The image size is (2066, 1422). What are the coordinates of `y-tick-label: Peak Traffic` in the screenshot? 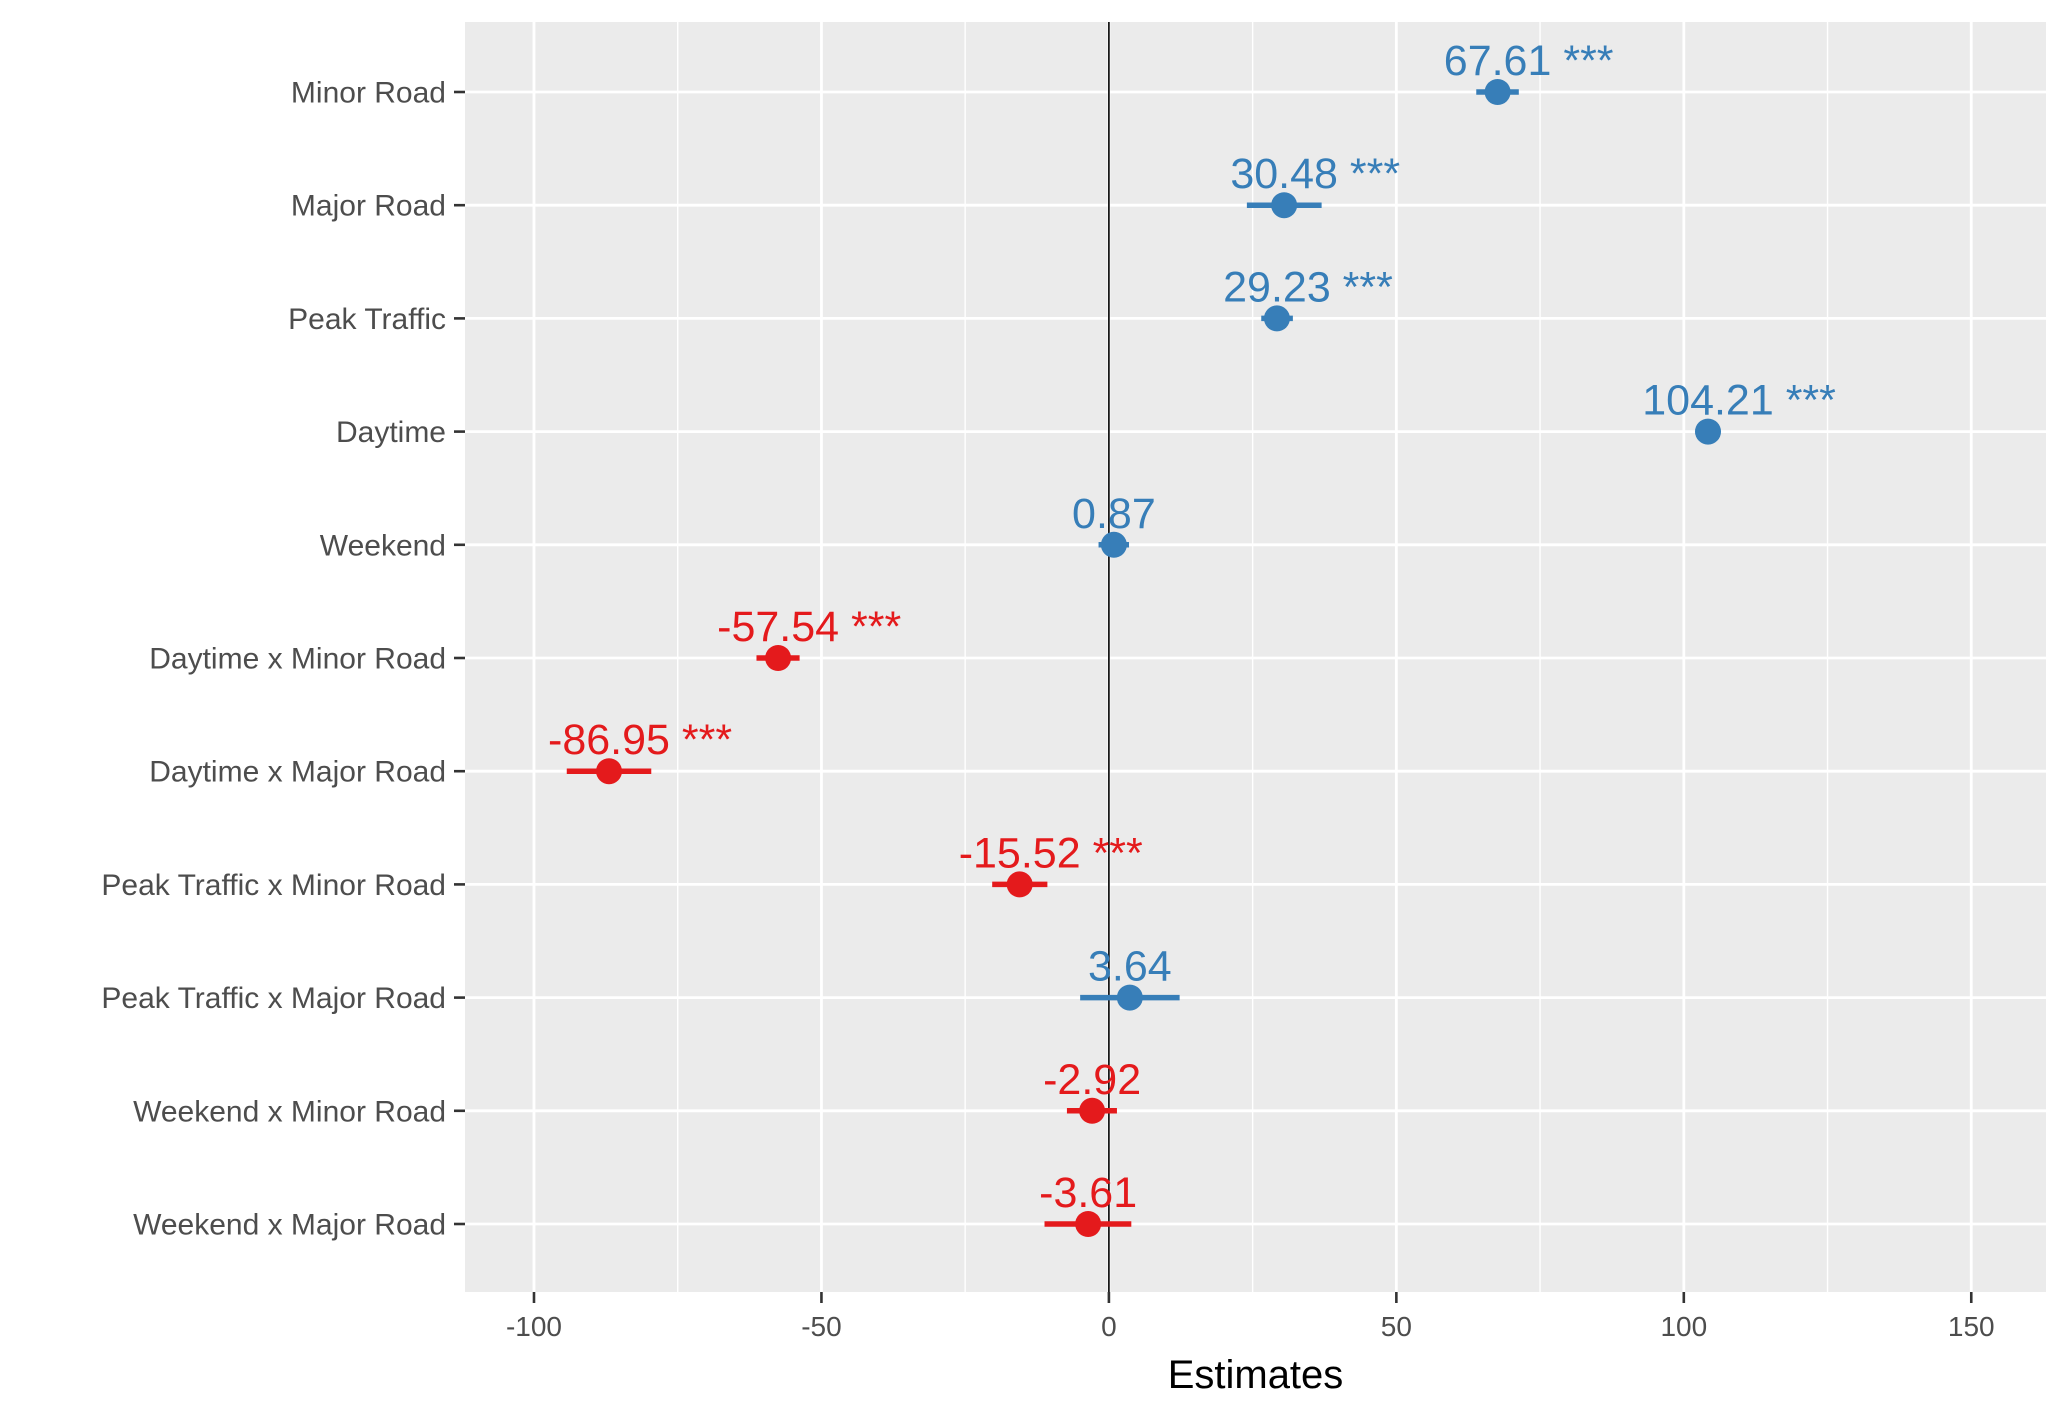 It's located at (367, 319).